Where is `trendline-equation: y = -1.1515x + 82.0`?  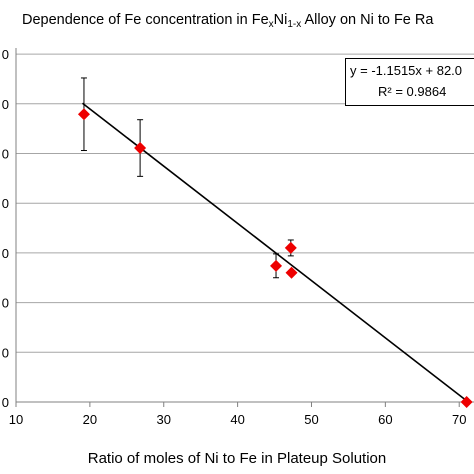
trendline-equation: y = -1.1515x + 82.0 is located at coordinates (406, 70).